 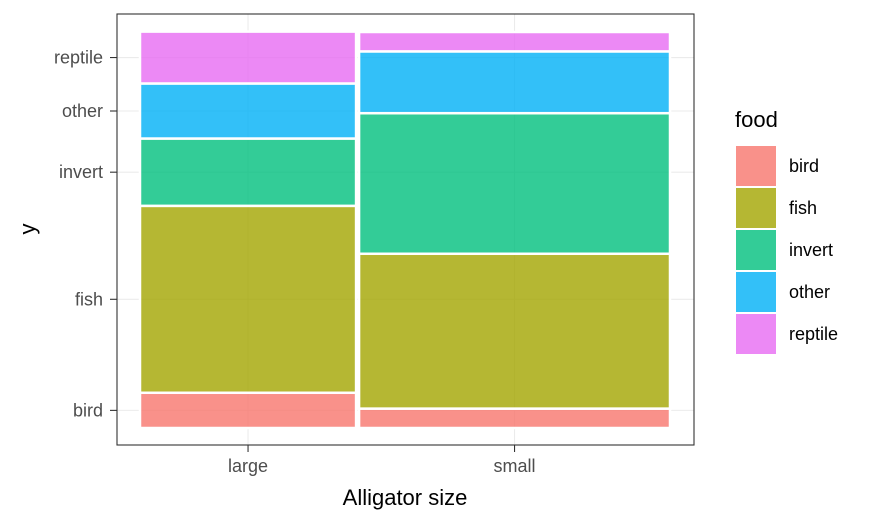 What do you see at coordinates (514, 418) in the screenshot?
I see `mosaic-tile-small-bird` at bounding box center [514, 418].